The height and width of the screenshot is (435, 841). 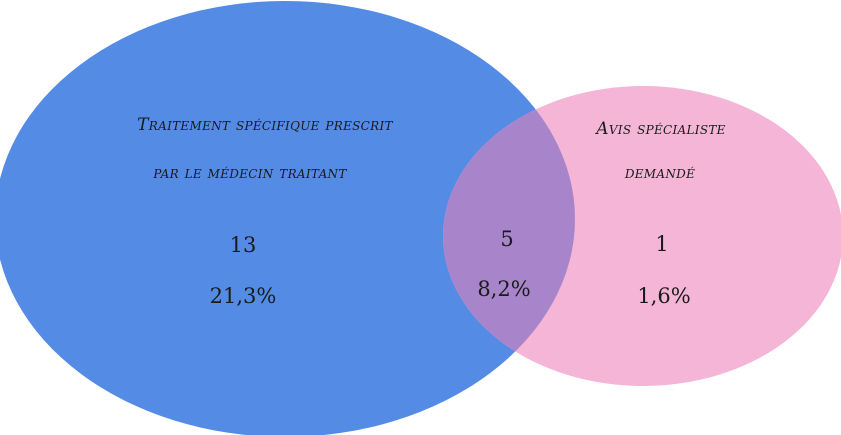 I want to click on left-set-label-line1: Traitement spécifique prescrit, so click(x=265, y=125).